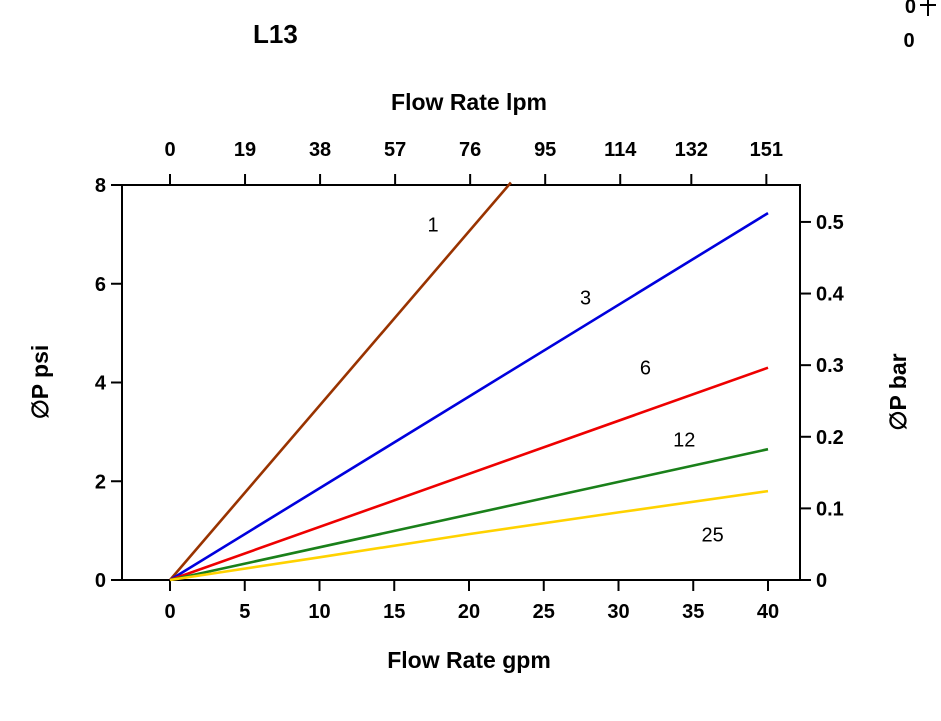 The image size is (941, 721). I want to click on top-axis: Flow Rate lpm 0 19 38 57 76 95 114 132 151, so click(473, 137).